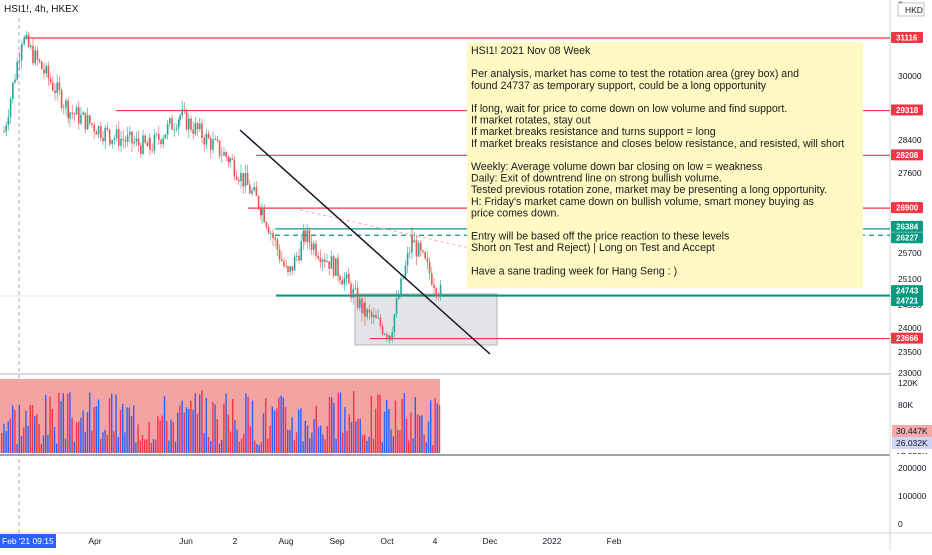 This screenshot has width=932, height=555. Describe the element at coordinates (912, 456) in the screenshot. I see `vol-partial-label: 17.355K` at that location.